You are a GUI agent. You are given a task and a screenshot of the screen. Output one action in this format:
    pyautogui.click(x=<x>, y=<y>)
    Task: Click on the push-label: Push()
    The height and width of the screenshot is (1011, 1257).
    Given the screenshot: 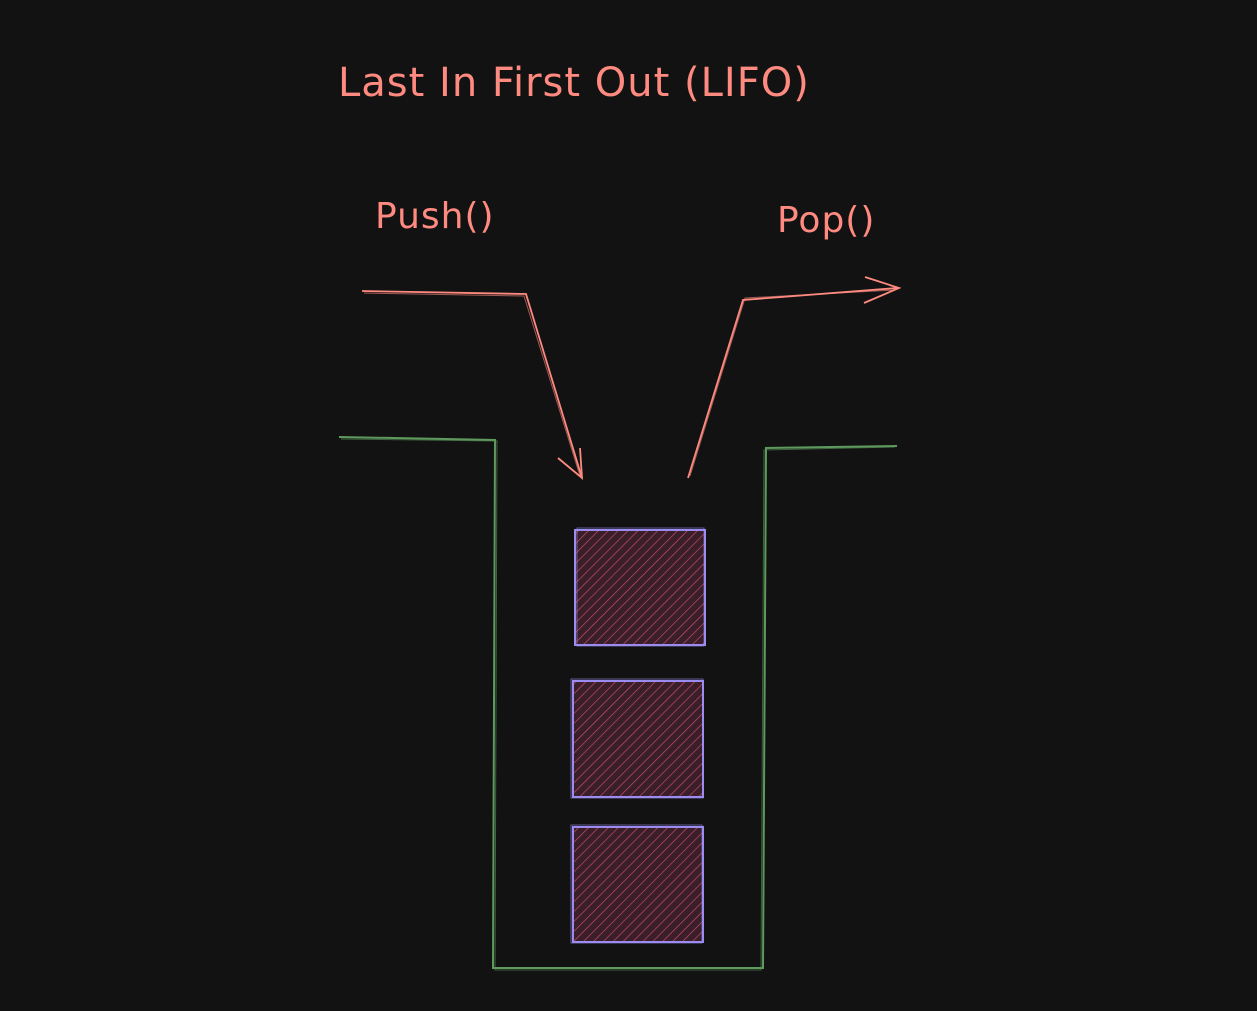 What is the action you would take?
    pyautogui.click(x=435, y=216)
    